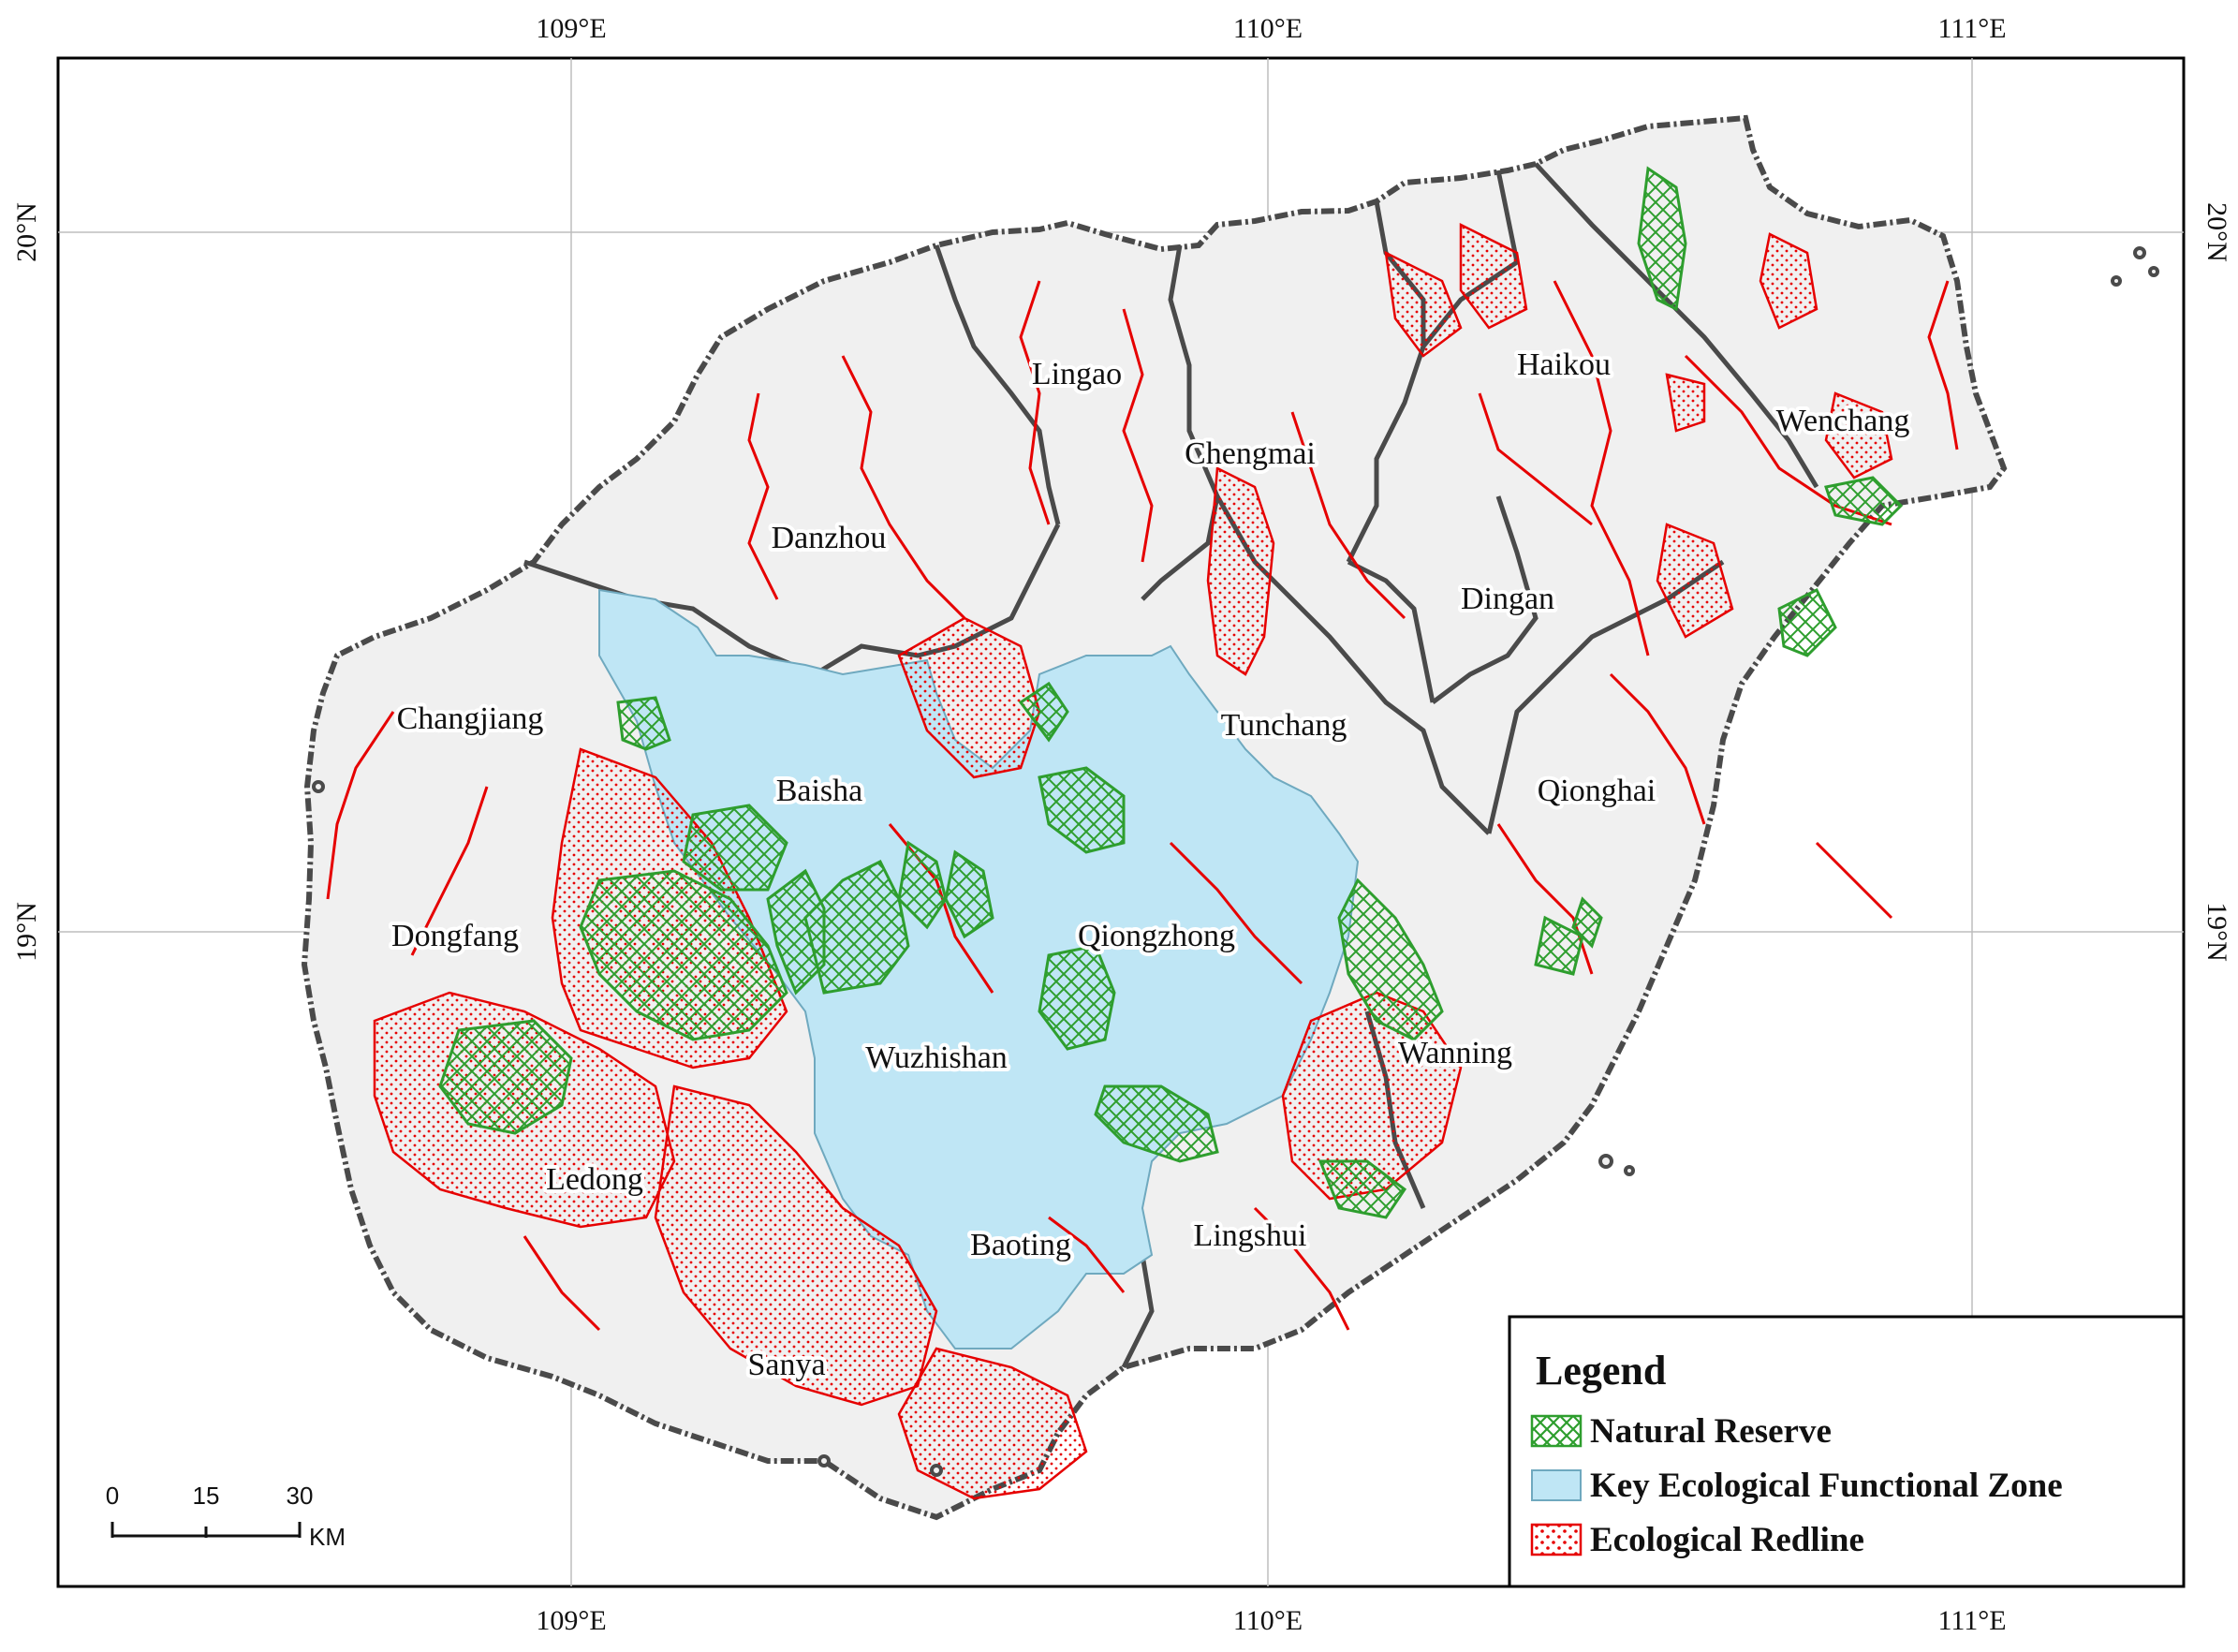  Describe the element at coordinates (26, 232) in the screenshot. I see `lat-label-20-left: 20°N` at that location.